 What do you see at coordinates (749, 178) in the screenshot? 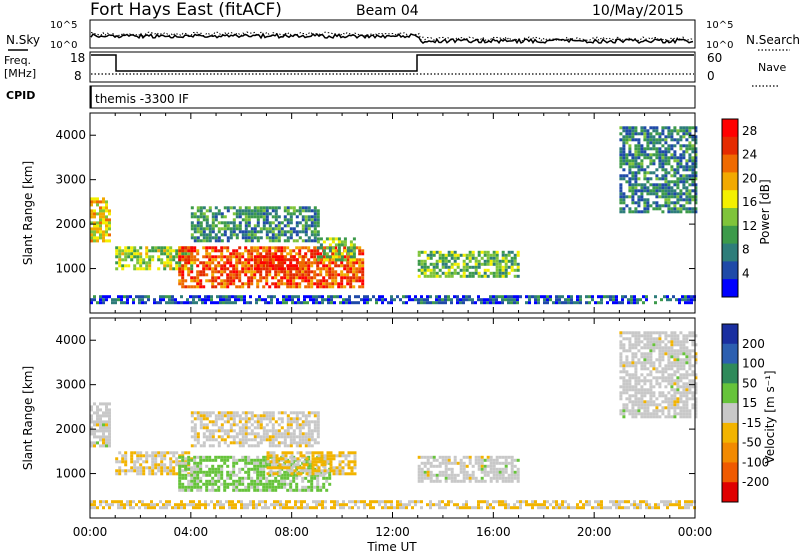
I see `power-colorbar-tick: 20` at bounding box center [749, 178].